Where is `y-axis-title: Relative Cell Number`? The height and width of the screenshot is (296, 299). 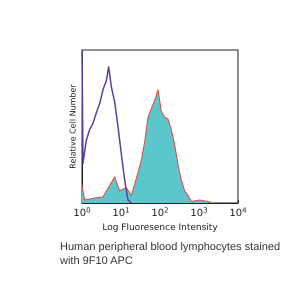 y-axis-title: Relative Cell Number is located at coordinates (73, 126).